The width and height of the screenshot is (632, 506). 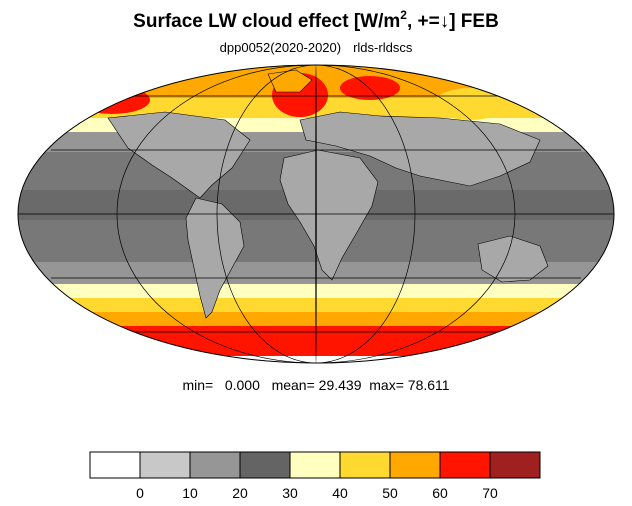 What do you see at coordinates (290, 493) in the screenshot?
I see `colorbar-tick-label: 30` at bounding box center [290, 493].